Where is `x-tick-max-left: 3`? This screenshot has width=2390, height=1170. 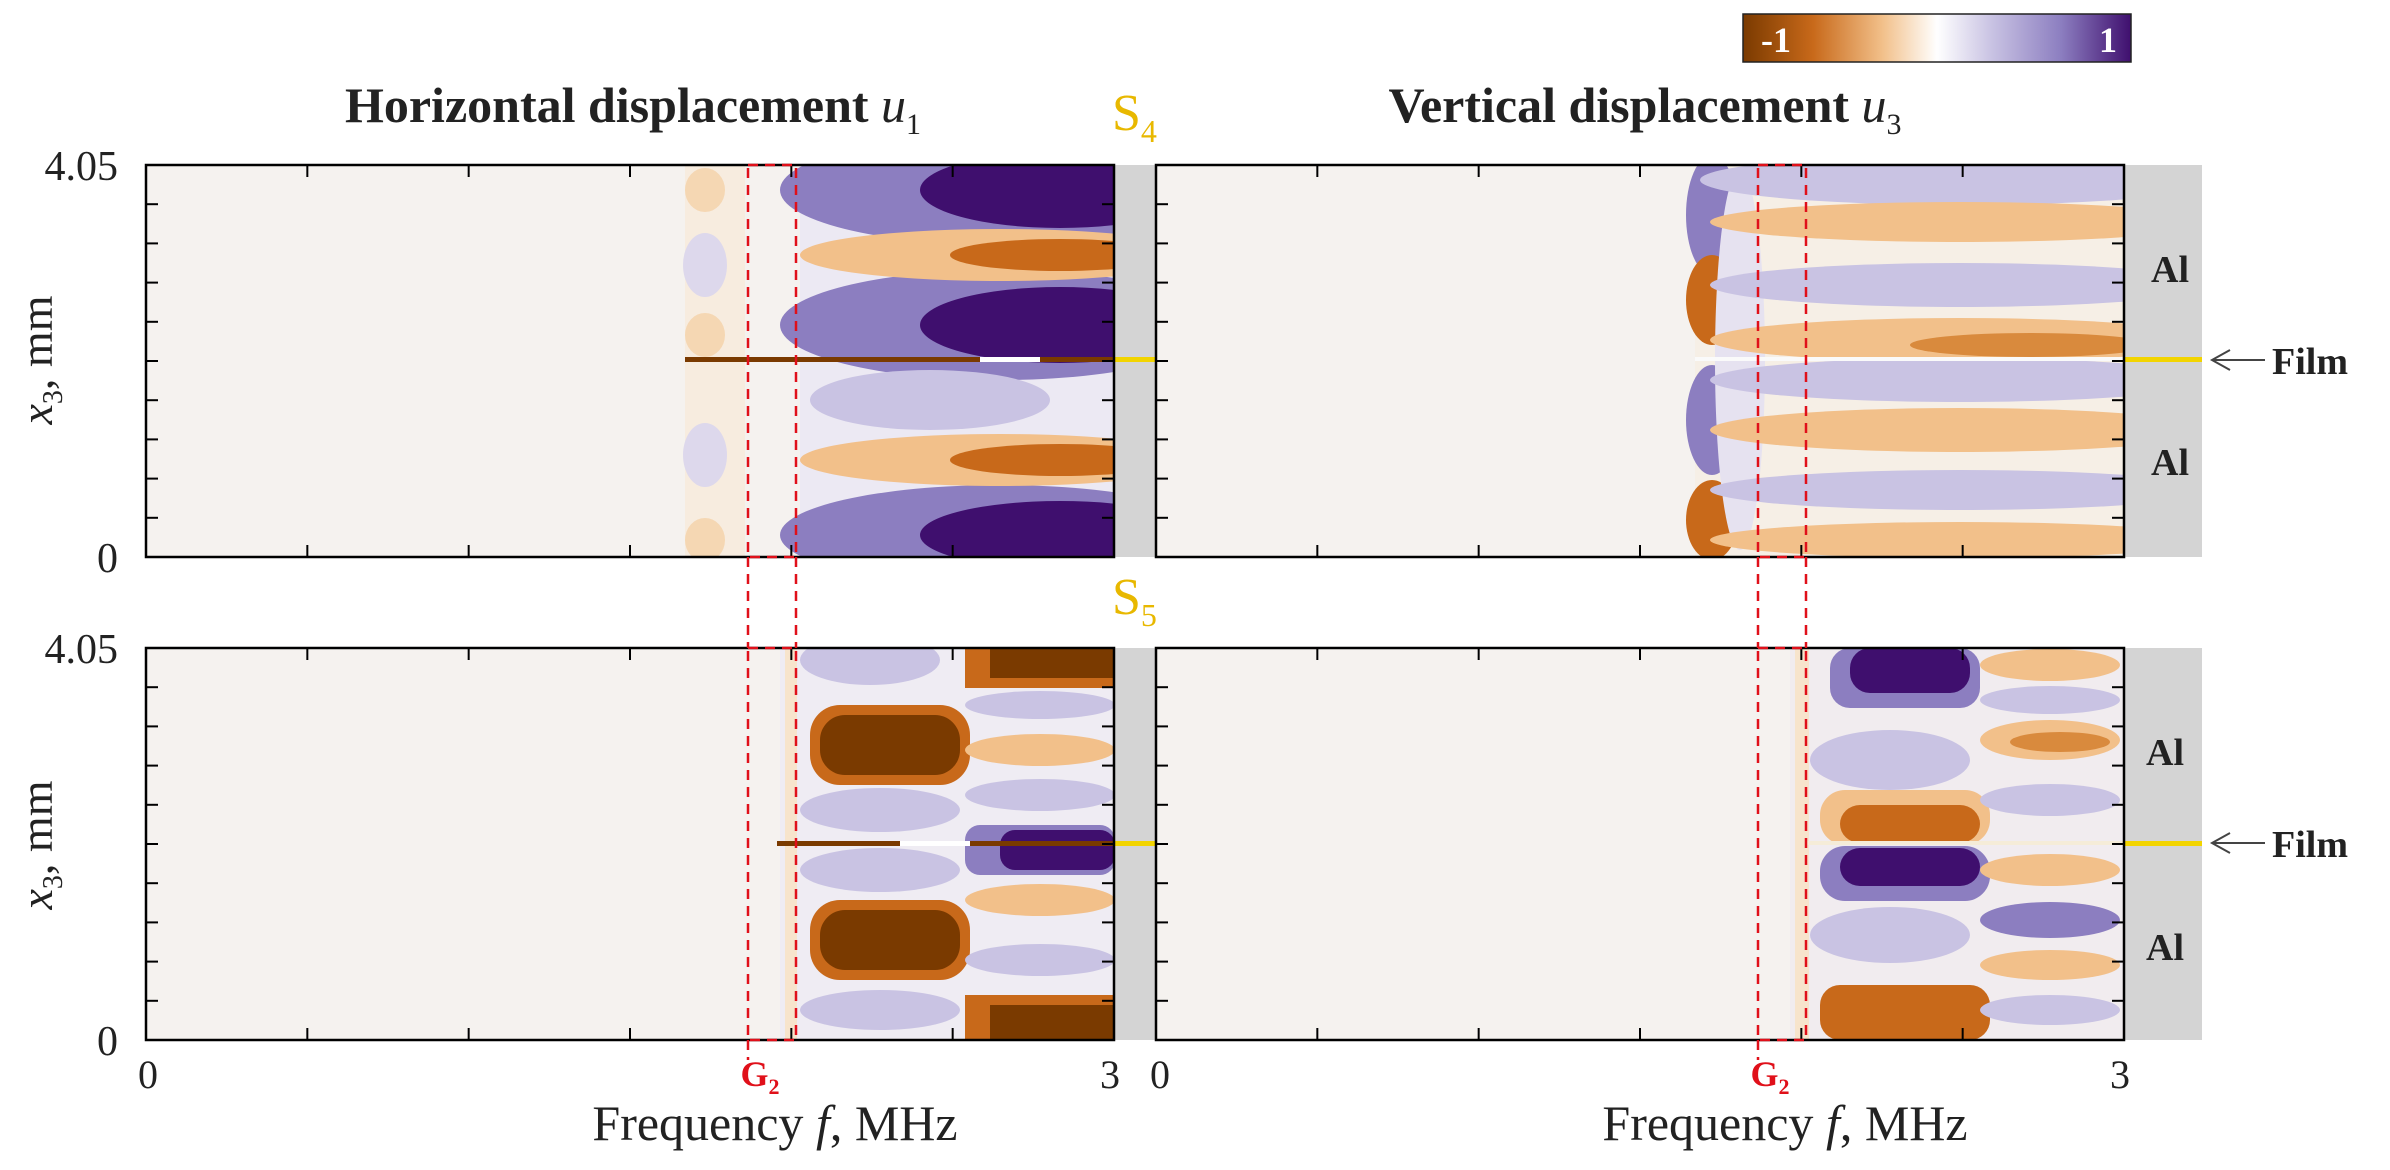
x-tick-max-left: 3 is located at coordinates (1110, 1074).